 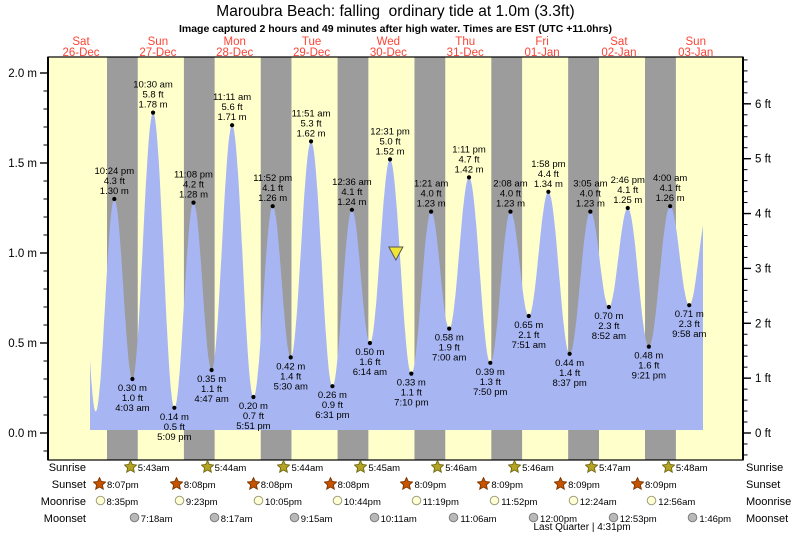 What do you see at coordinates (362, 502) in the screenshot?
I see `moonrise-time: 10:44pm` at bounding box center [362, 502].